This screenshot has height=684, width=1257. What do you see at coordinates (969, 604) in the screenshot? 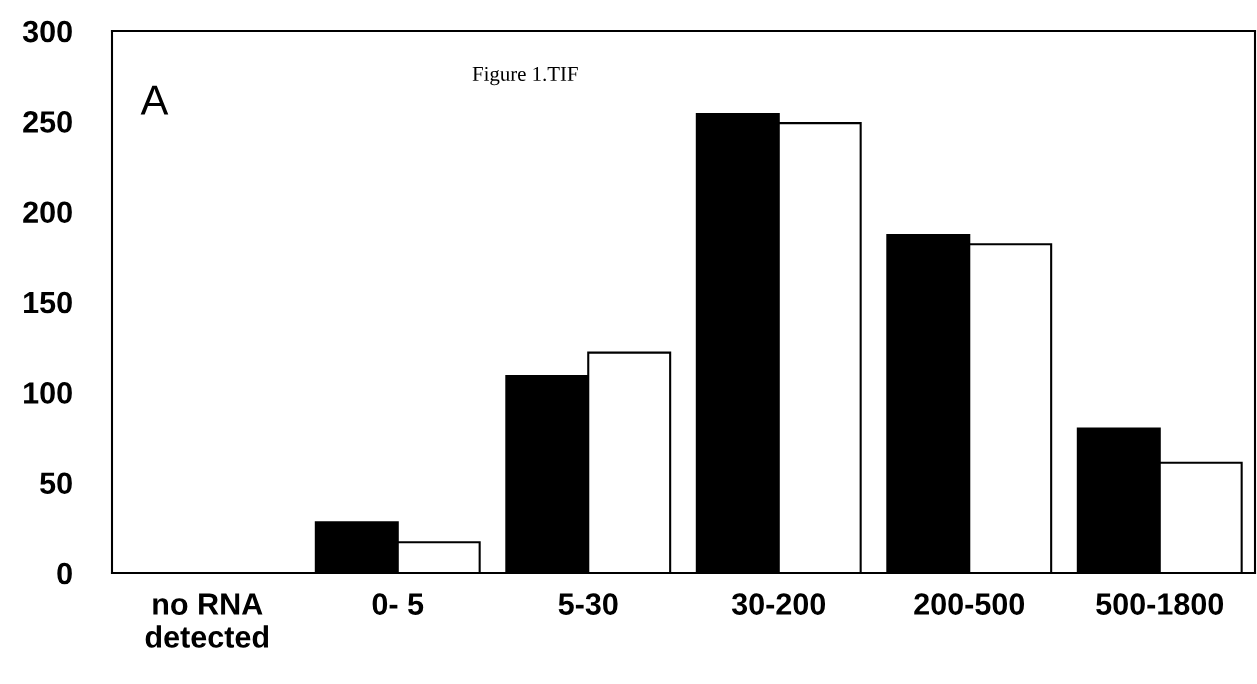
I see `x-tick-label: 200-500` at bounding box center [969, 604].